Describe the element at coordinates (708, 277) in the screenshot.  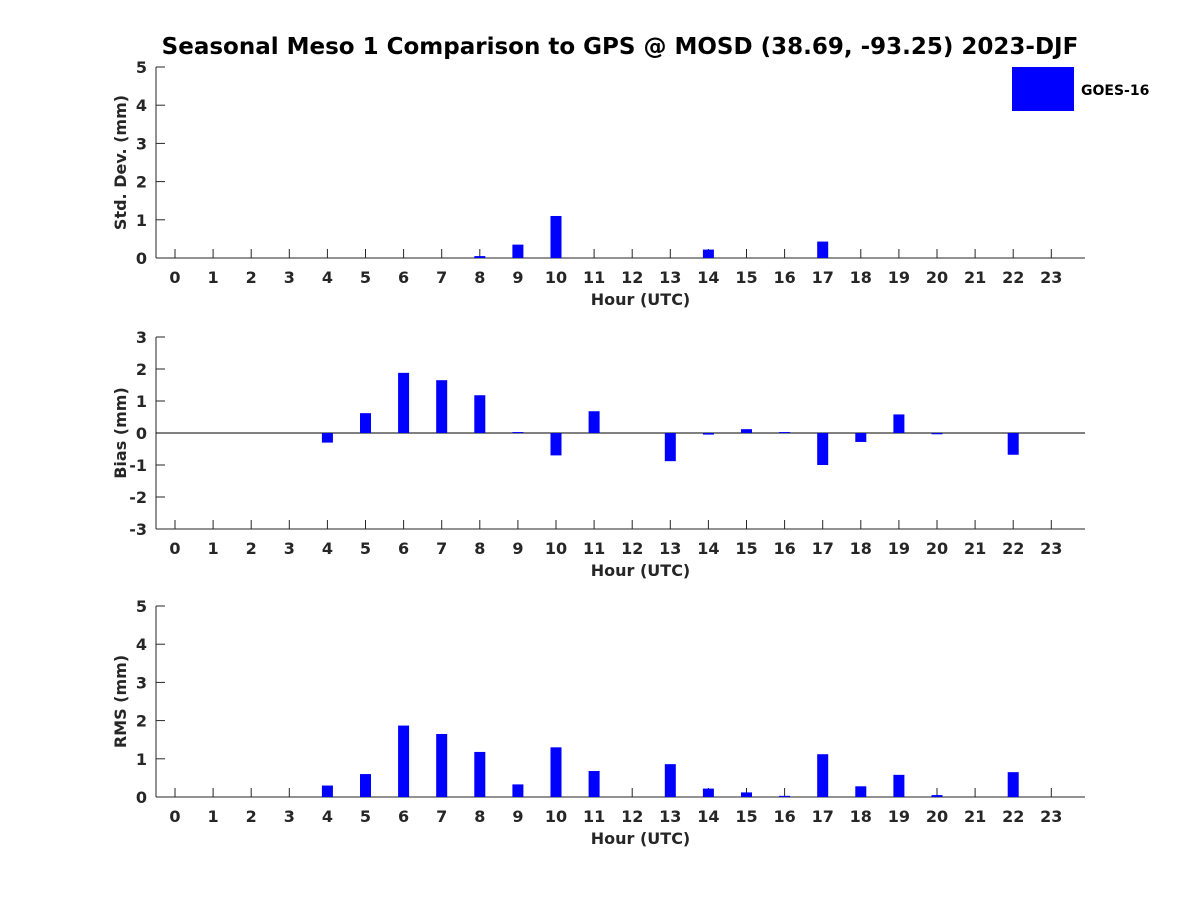
I see `x-tick-label: 14` at that location.